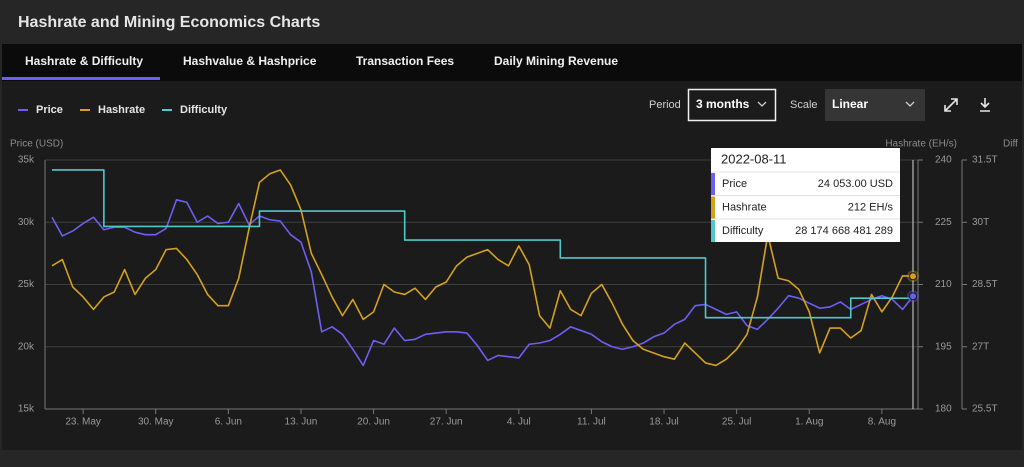 This screenshot has height=467, width=1024. What do you see at coordinates (871, 207) in the screenshot?
I see `tooltip-value: 212 EH/s` at bounding box center [871, 207].